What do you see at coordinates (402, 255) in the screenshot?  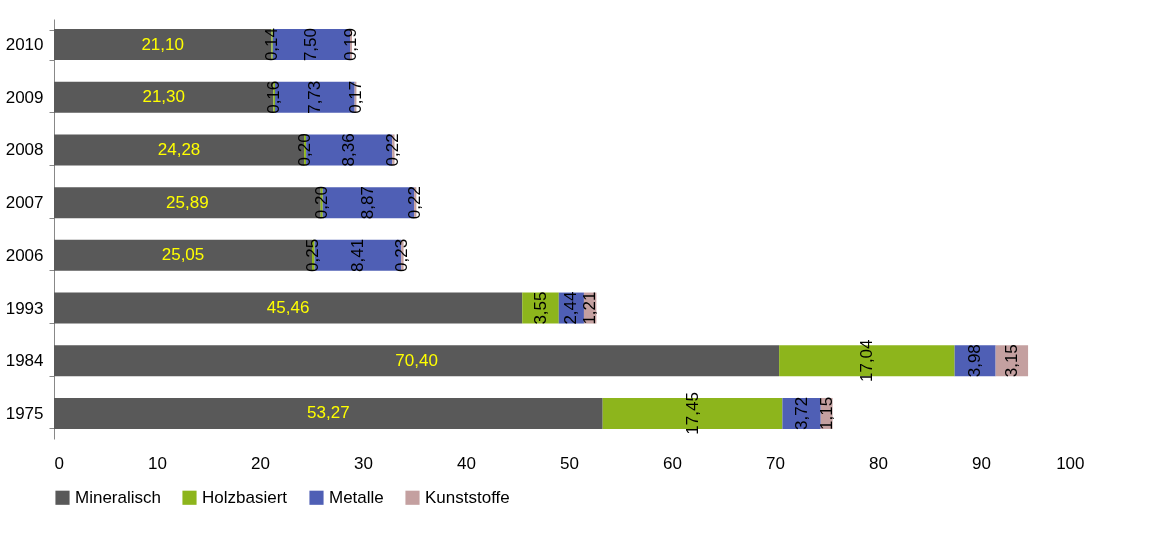 I see `data-label: 0,23` at bounding box center [402, 255].